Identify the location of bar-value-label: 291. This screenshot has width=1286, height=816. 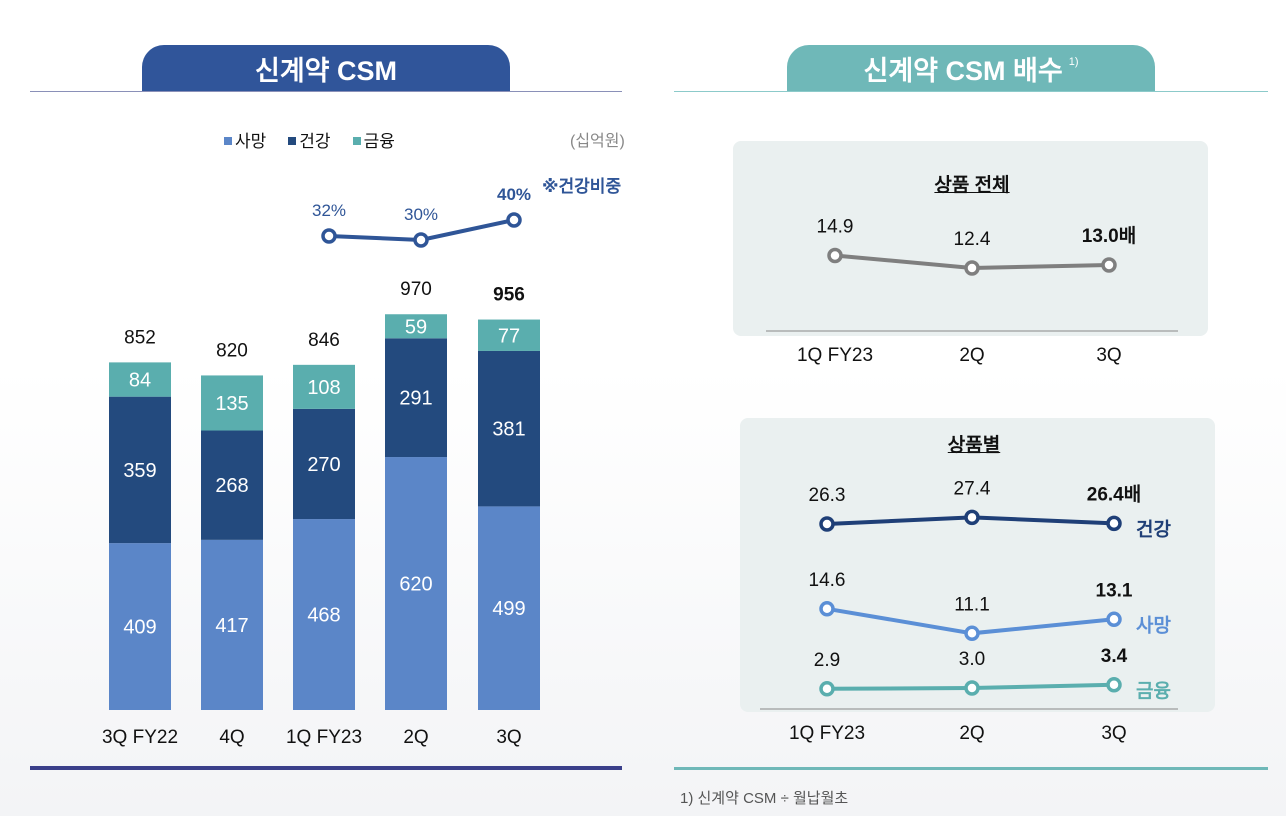
(415, 399).